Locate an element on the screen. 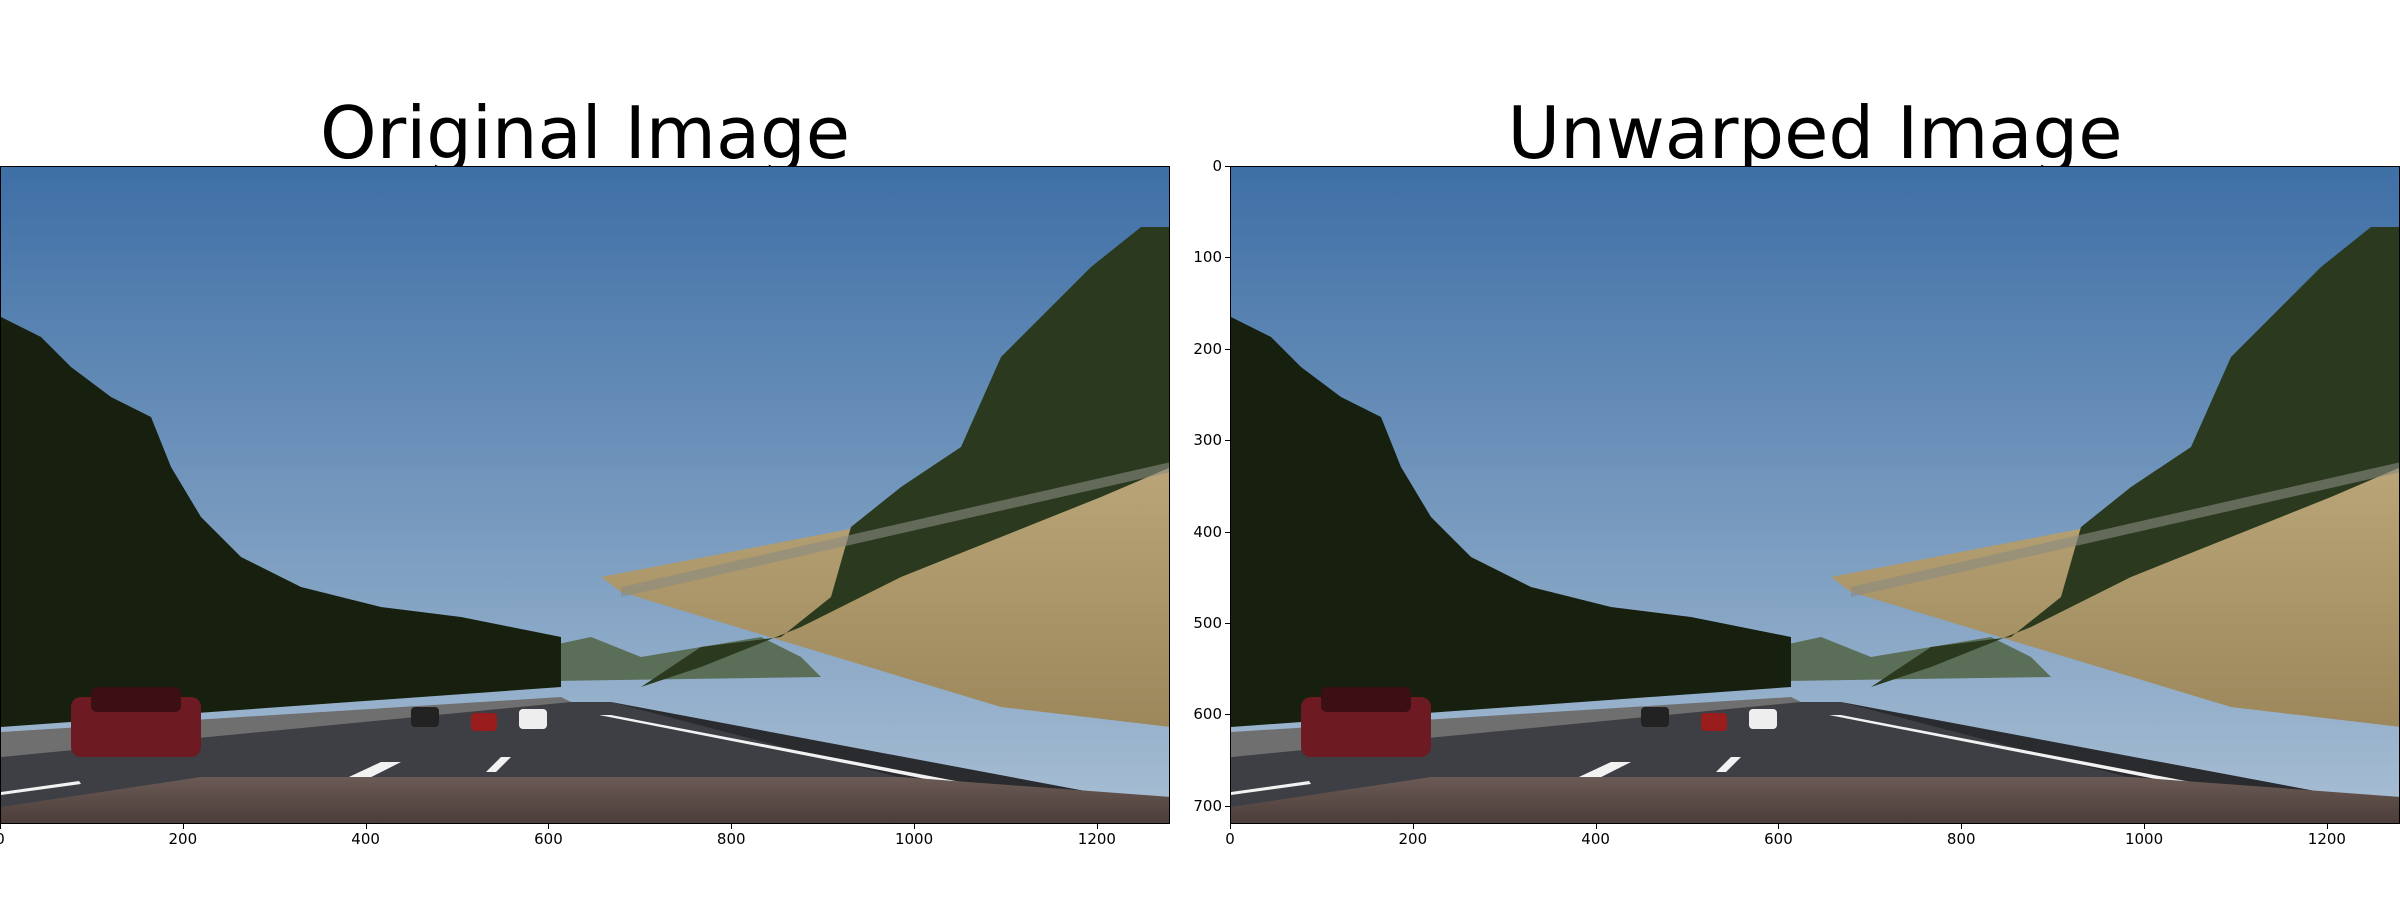 The height and width of the screenshot is (900, 2400). y-tick-label: 100 is located at coordinates (1207, 257).